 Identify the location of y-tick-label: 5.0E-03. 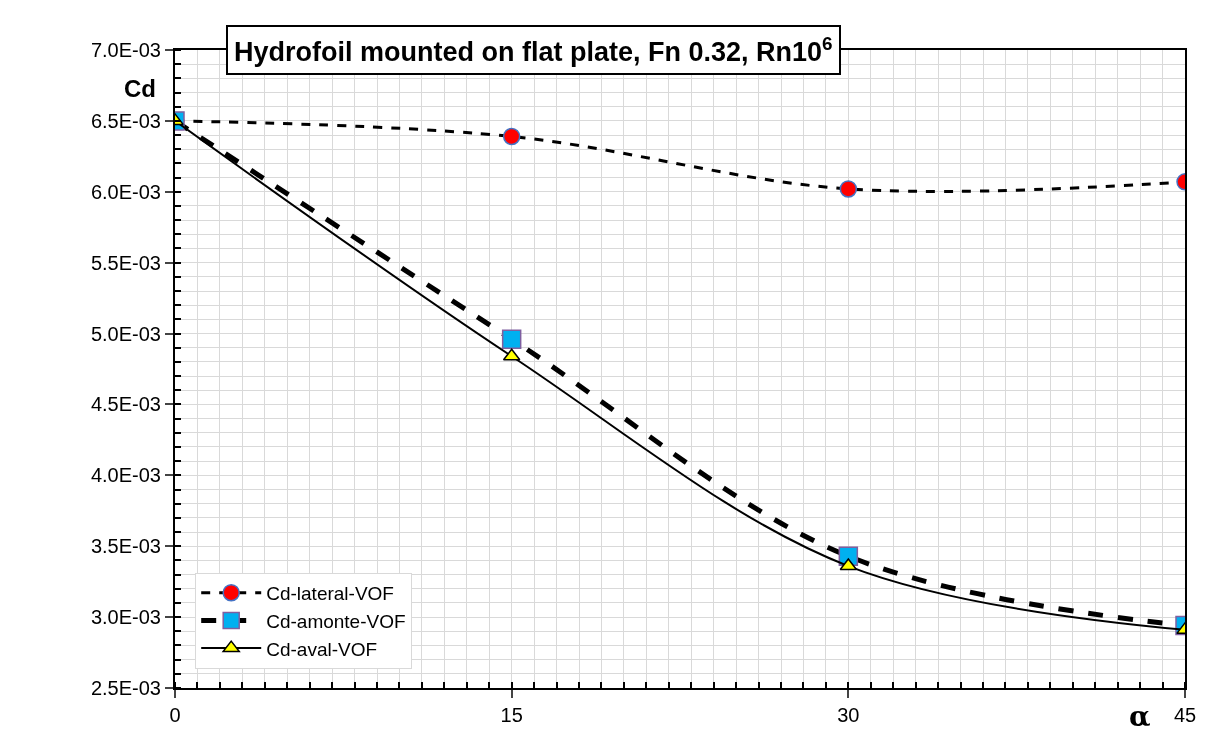
(125, 333).